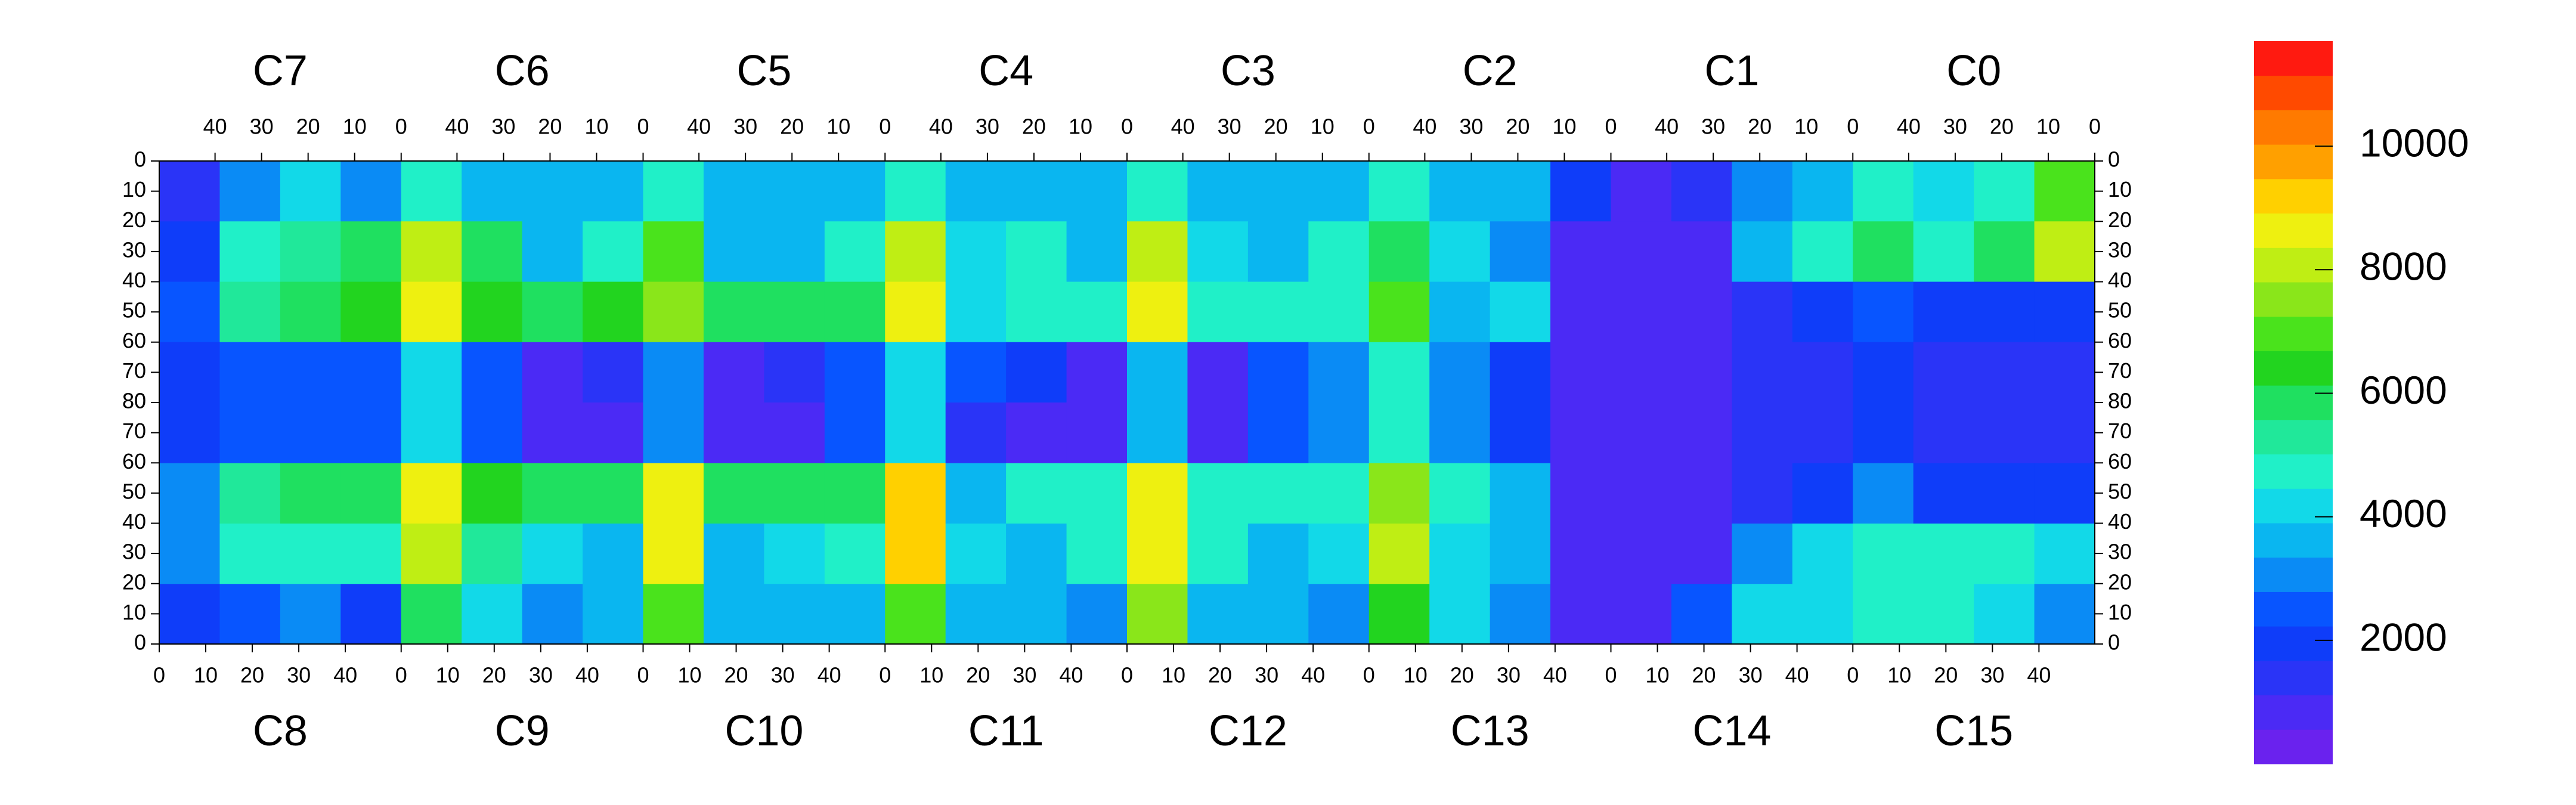 This screenshot has height=805, width=2576. What do you see at coordinates (134, 401) in the screenshot?
I see `y-tick-label: 80` at bounding box center [134, 401].